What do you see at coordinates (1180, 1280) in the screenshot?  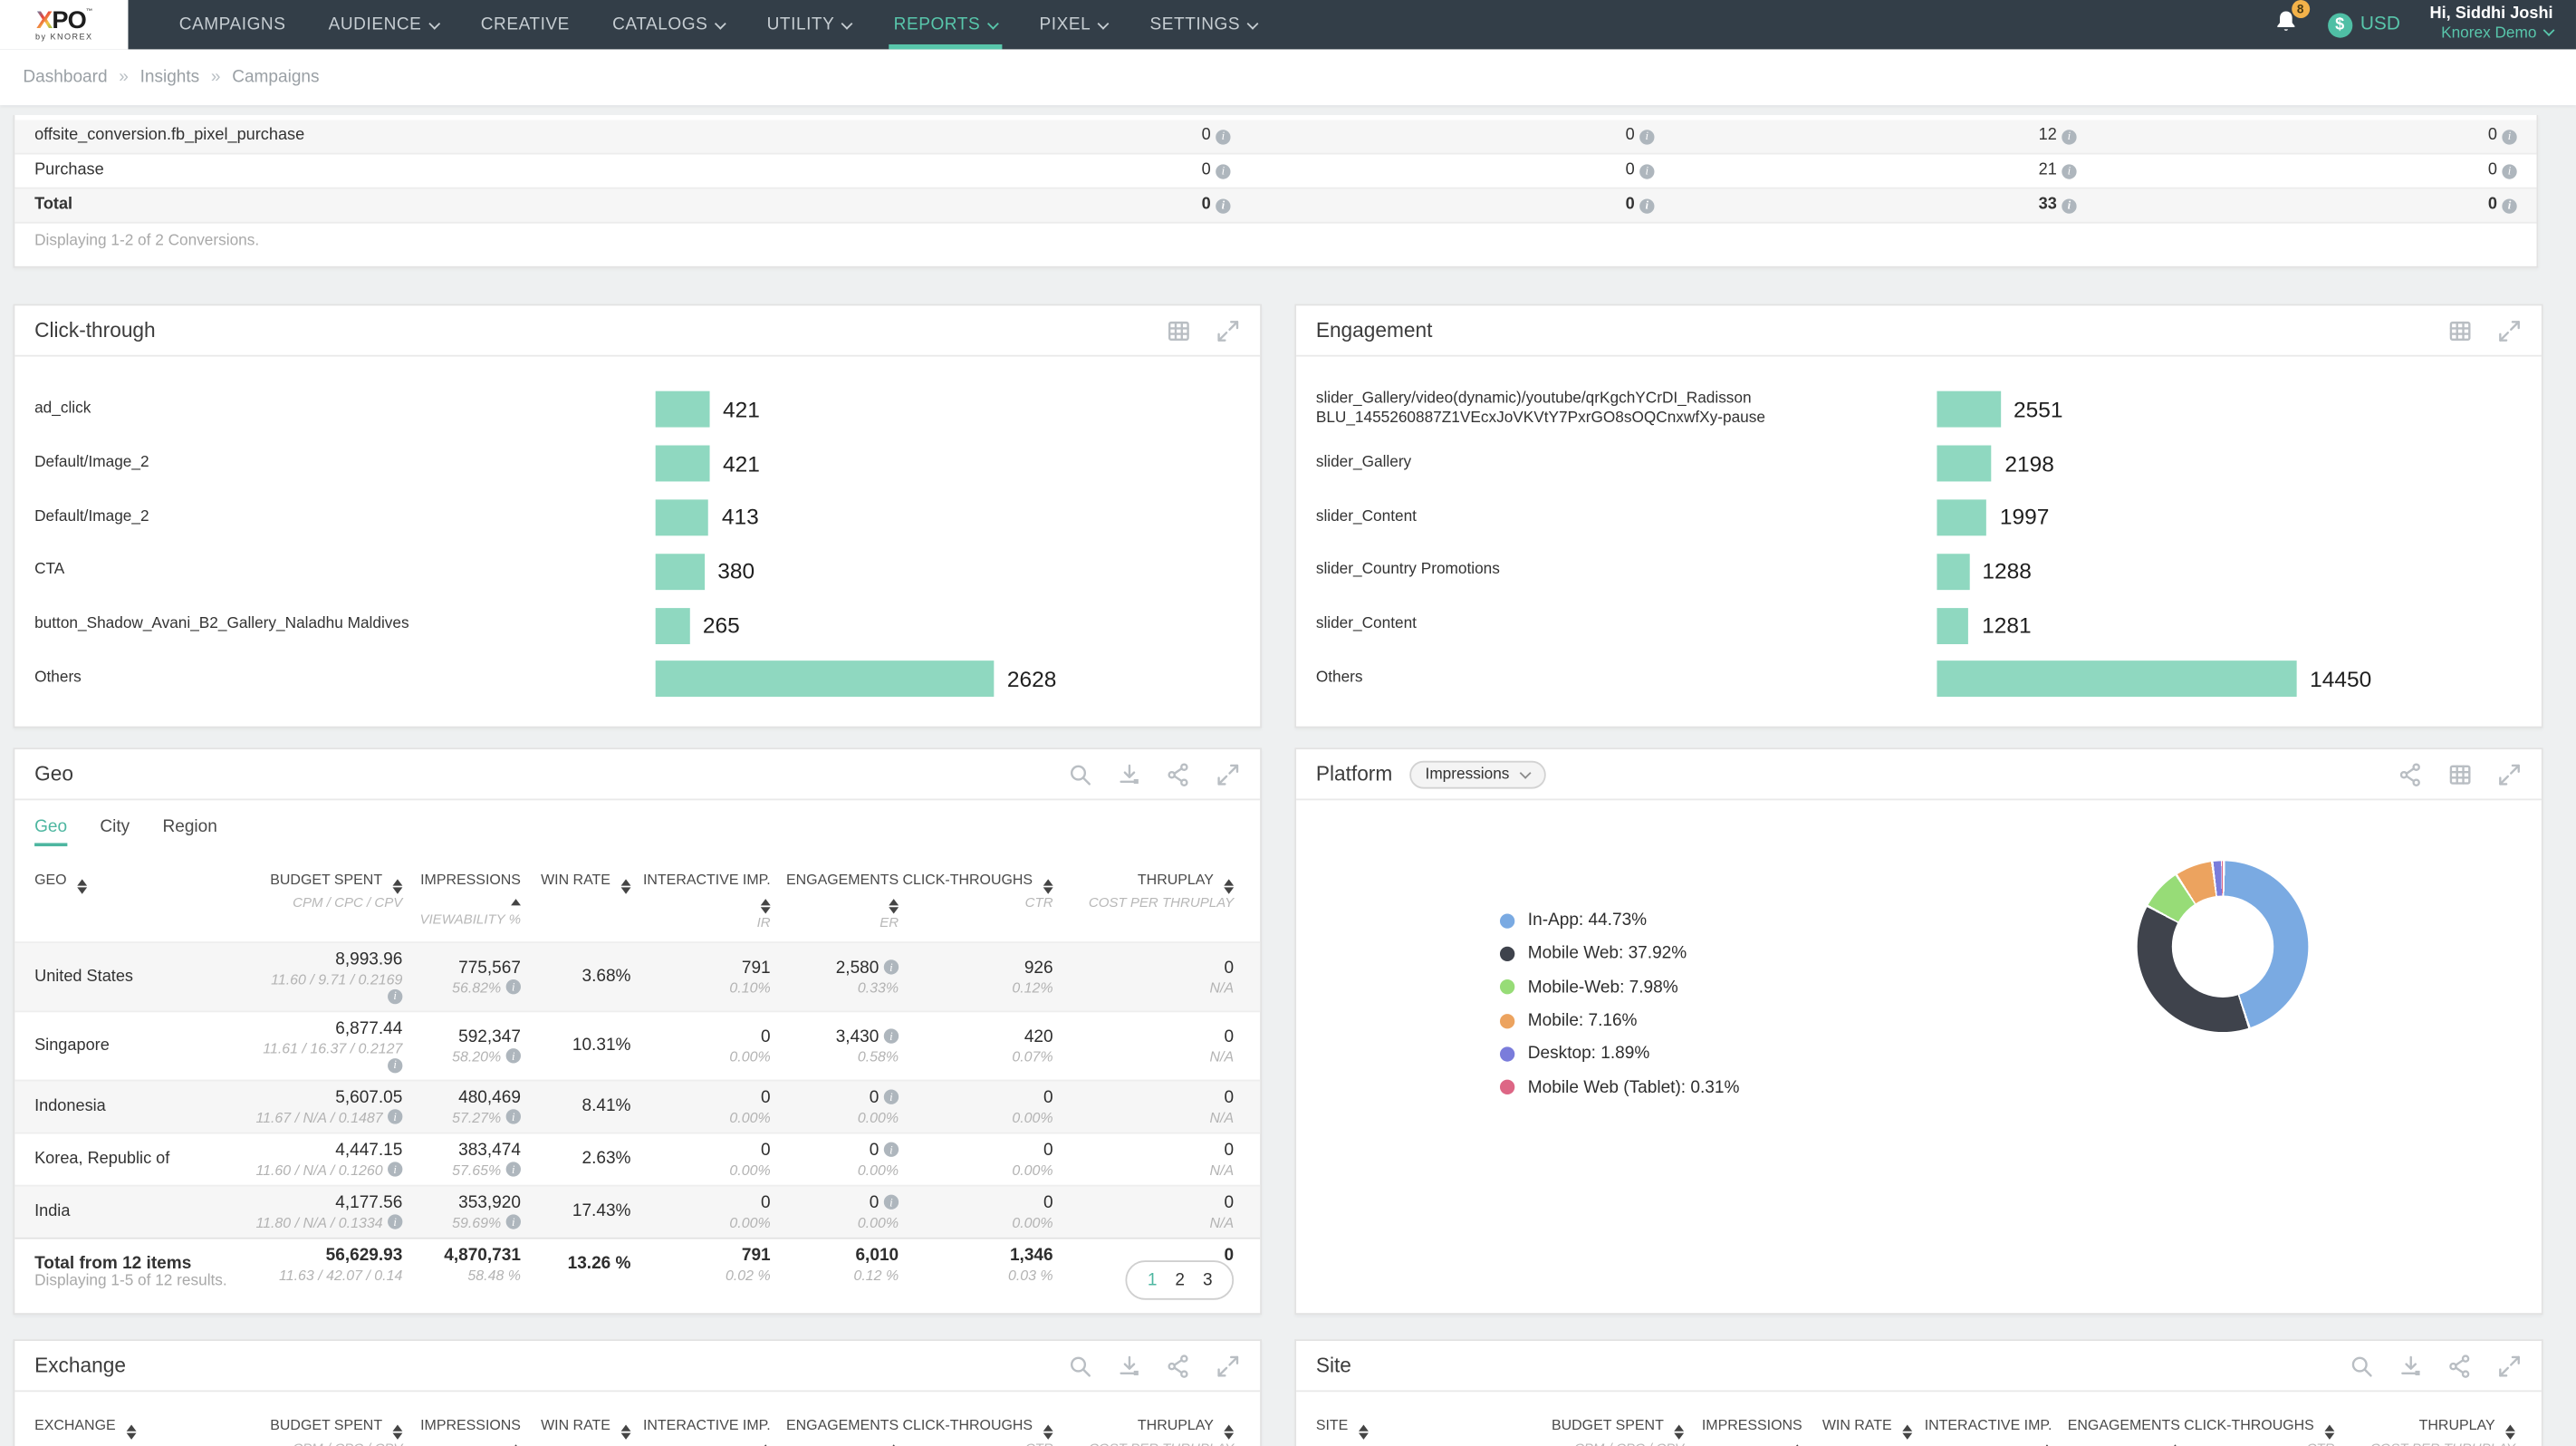 I see `page-2: 2` at bounding box center [1180, 1280].